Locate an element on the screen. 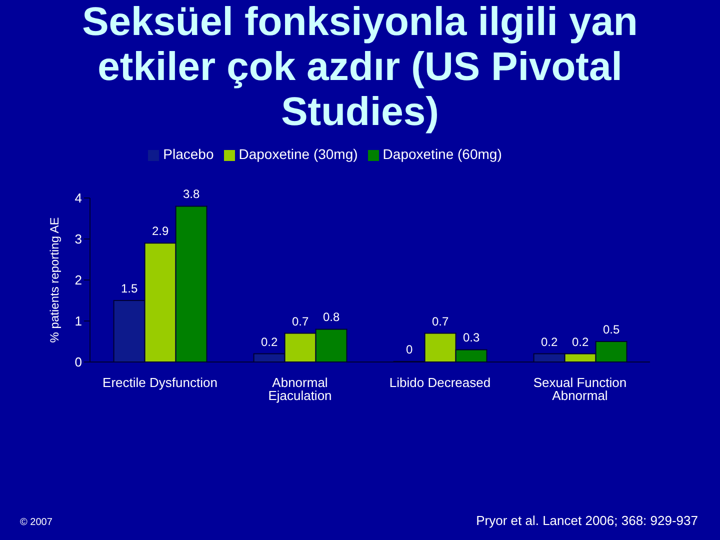  data-label: 0.5 is located at coordinates (611, 329).